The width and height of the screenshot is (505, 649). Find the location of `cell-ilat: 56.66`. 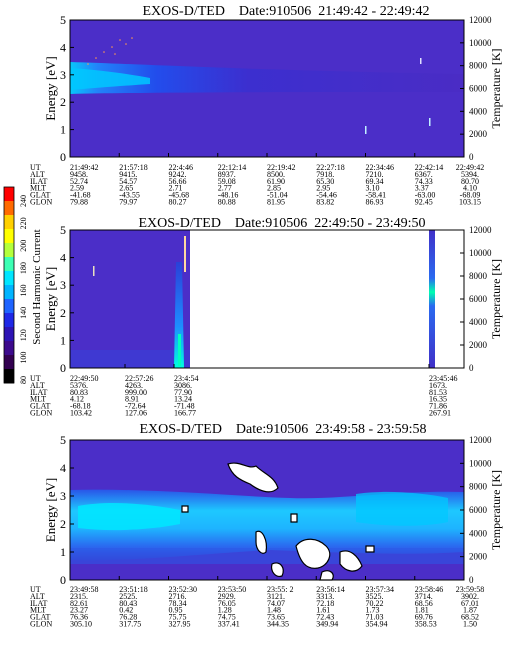

cell-ilat: 56.66 is located at coordinates (178, 181).